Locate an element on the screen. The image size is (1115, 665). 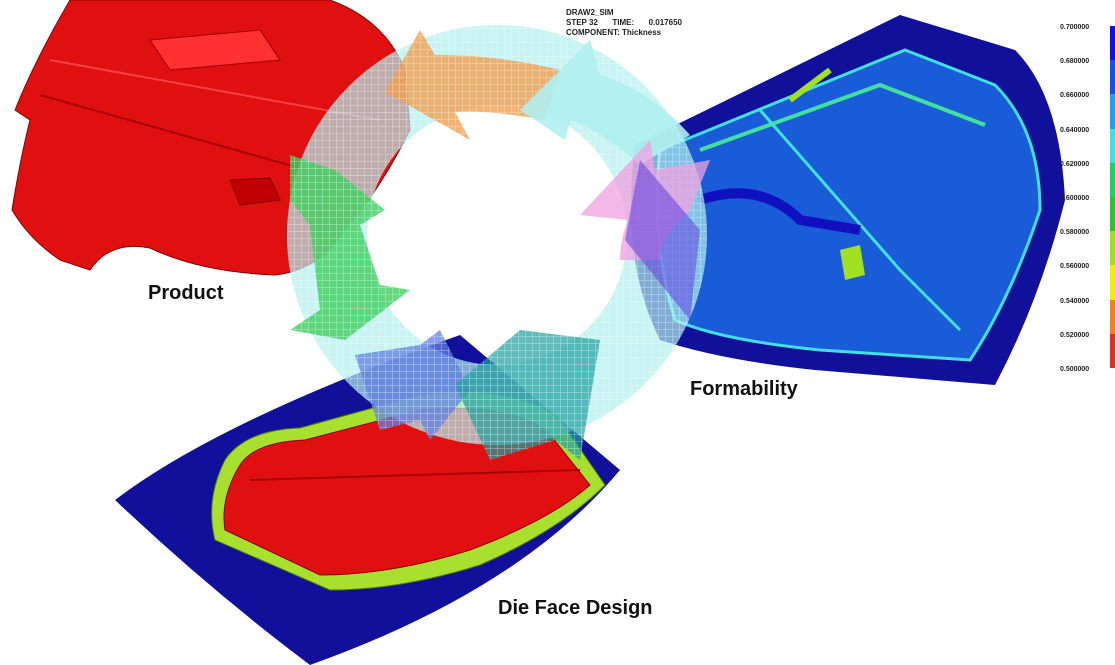
sim-time-label: TIME: is located at coordinates (623, 22).